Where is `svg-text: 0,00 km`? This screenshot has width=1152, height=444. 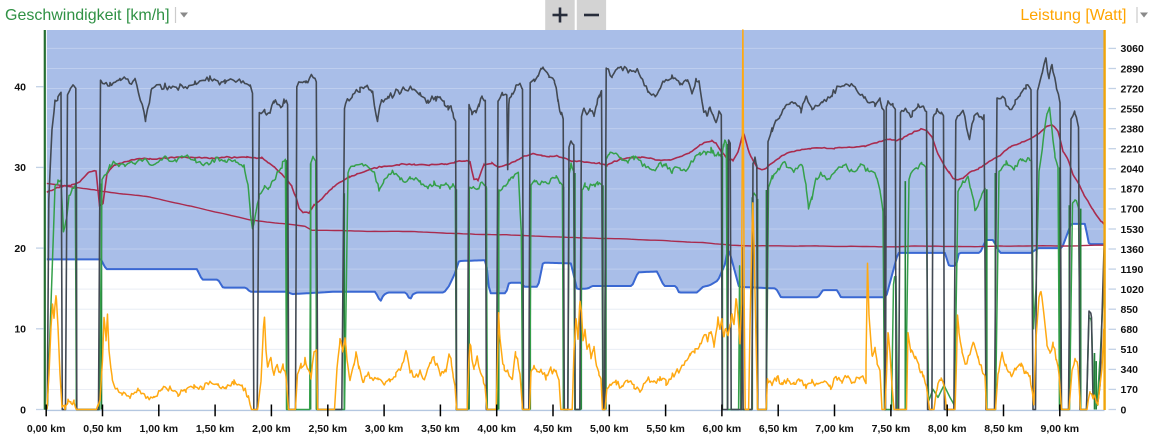
svg-text: 0,00 km is located at coordinates (46, 429).